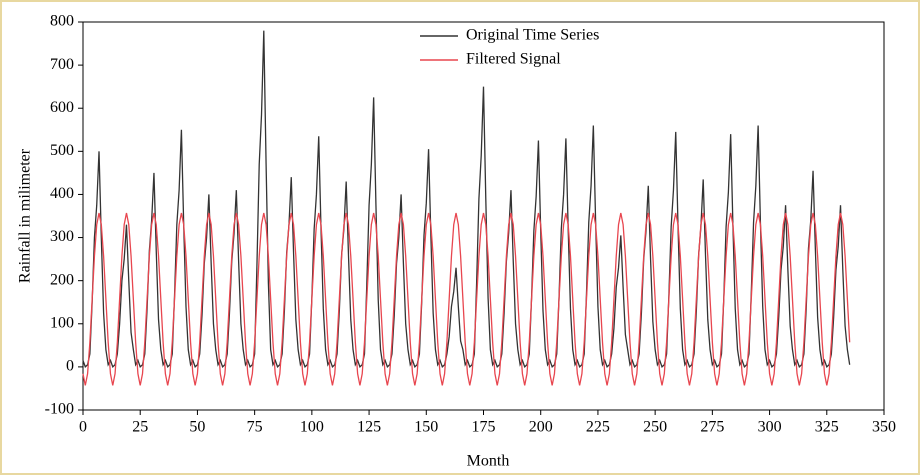 Image resolution: width=920 pixels, height=475 pixels. What do you see at coordinates (62, 21) in the screenshot?
I see `y-tick-label: 800` at bounding box center [62, 21].